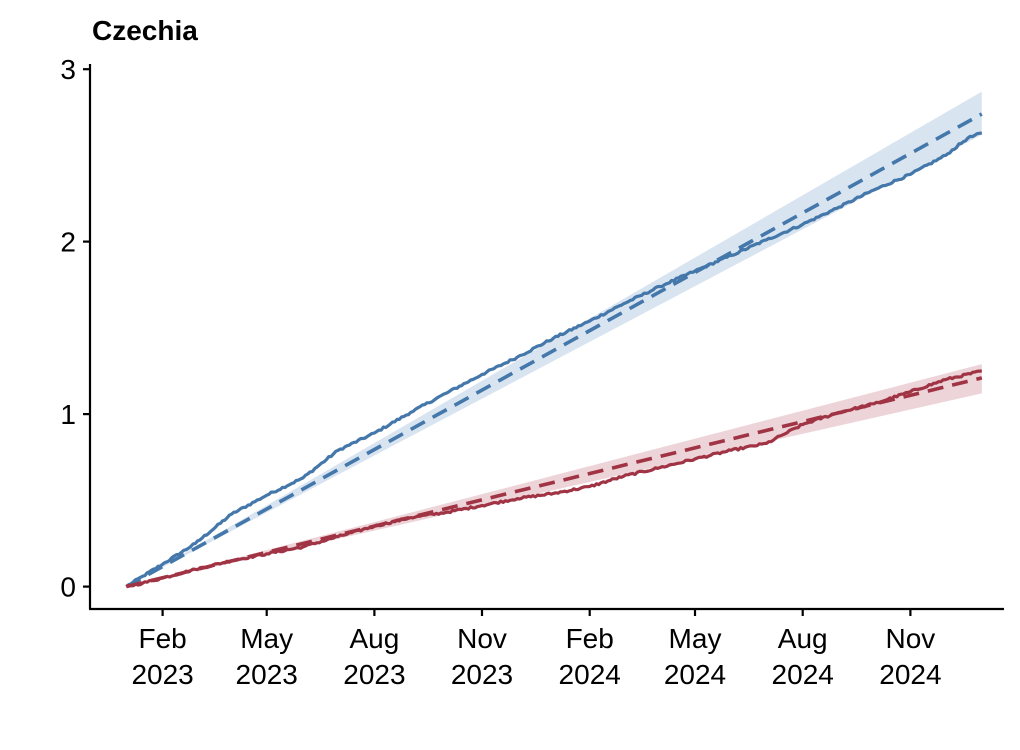 The width and height of the screenshot is (1020, 750). I want to click on y-tick-label: 1, so click(68, 414).